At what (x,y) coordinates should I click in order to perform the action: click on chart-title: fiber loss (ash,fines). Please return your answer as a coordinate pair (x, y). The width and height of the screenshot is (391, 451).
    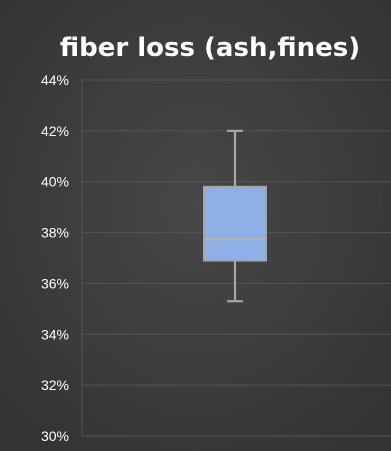
    Looking at the image, I should click on (210, 48).